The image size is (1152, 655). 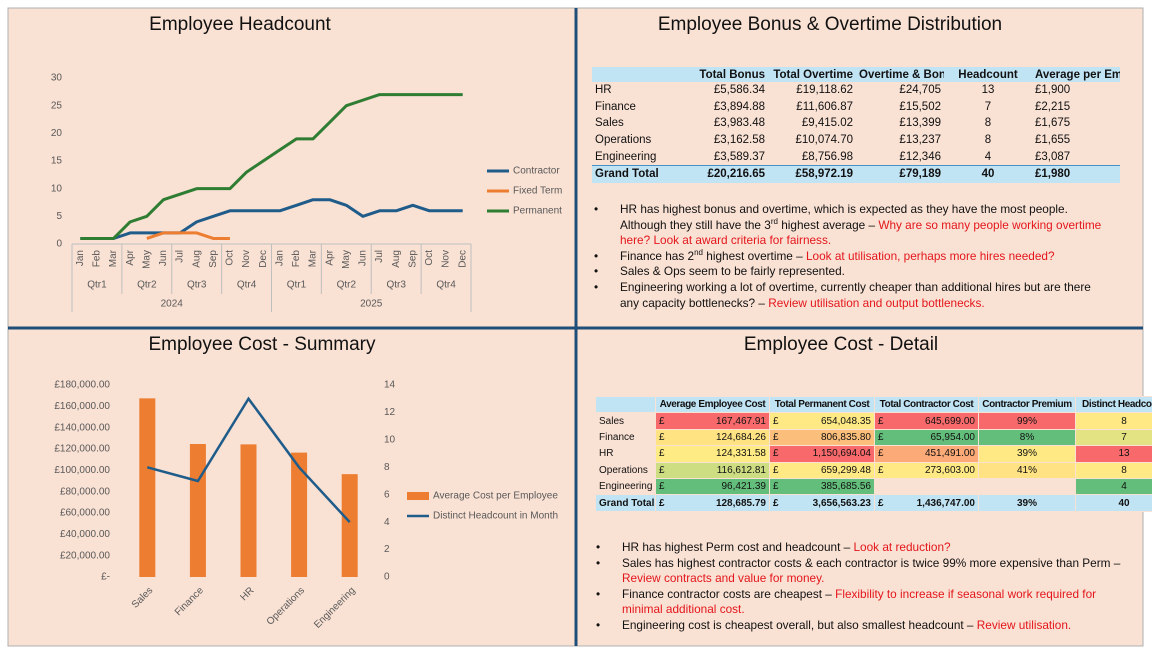 What do you see at coordinates (1027, 437) in the screenshot?
I see `value: 8%` at bounding box center [1027, 437].